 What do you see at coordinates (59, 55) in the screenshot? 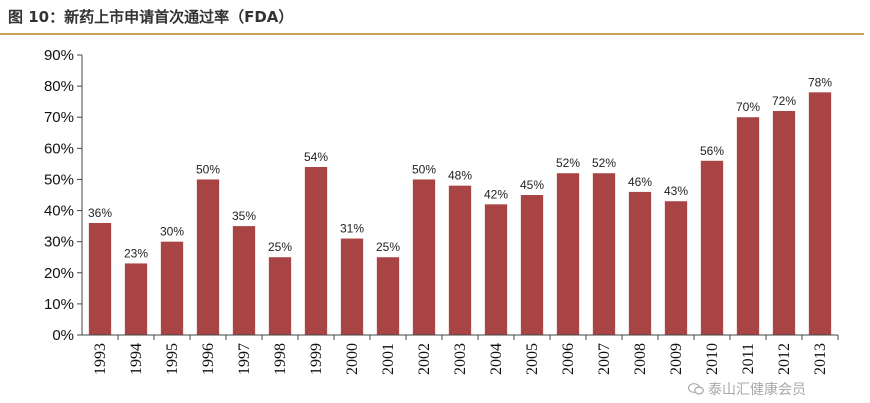
I see `y-tick-label: 90%` at bounding box center [59, 55].